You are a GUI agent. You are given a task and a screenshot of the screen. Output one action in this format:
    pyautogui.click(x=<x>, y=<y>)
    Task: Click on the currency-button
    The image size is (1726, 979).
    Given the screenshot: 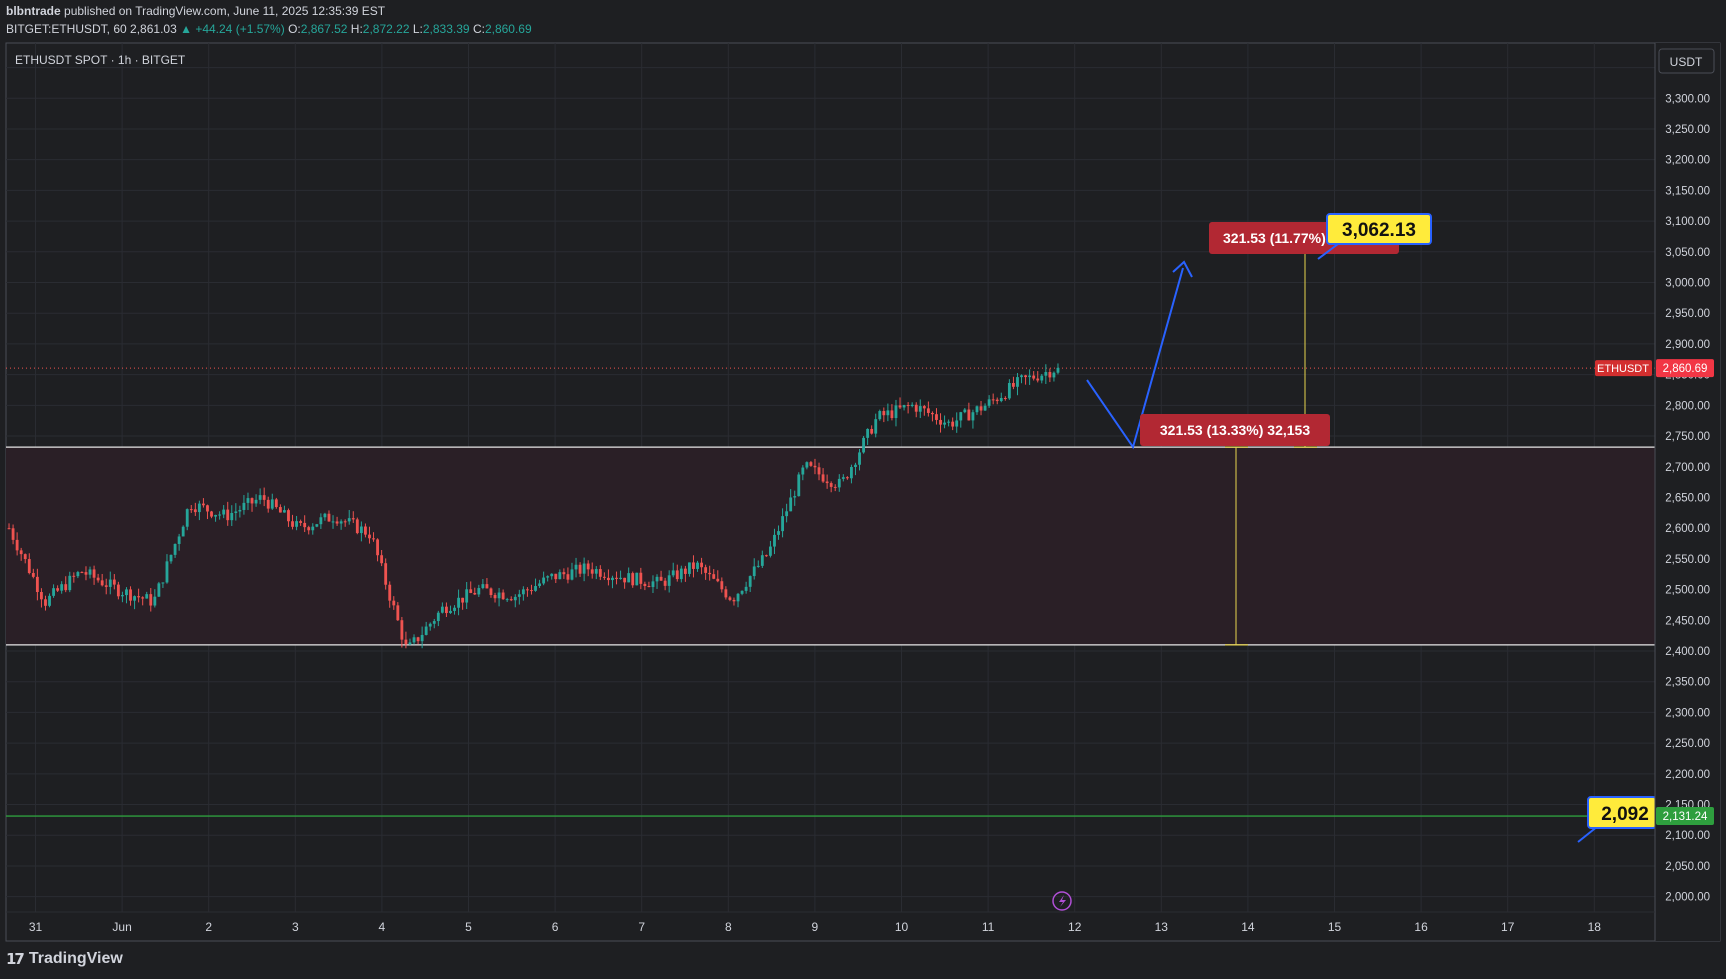 What is the action you would take?
    pyautogui.click(x=1686, y=61)
    